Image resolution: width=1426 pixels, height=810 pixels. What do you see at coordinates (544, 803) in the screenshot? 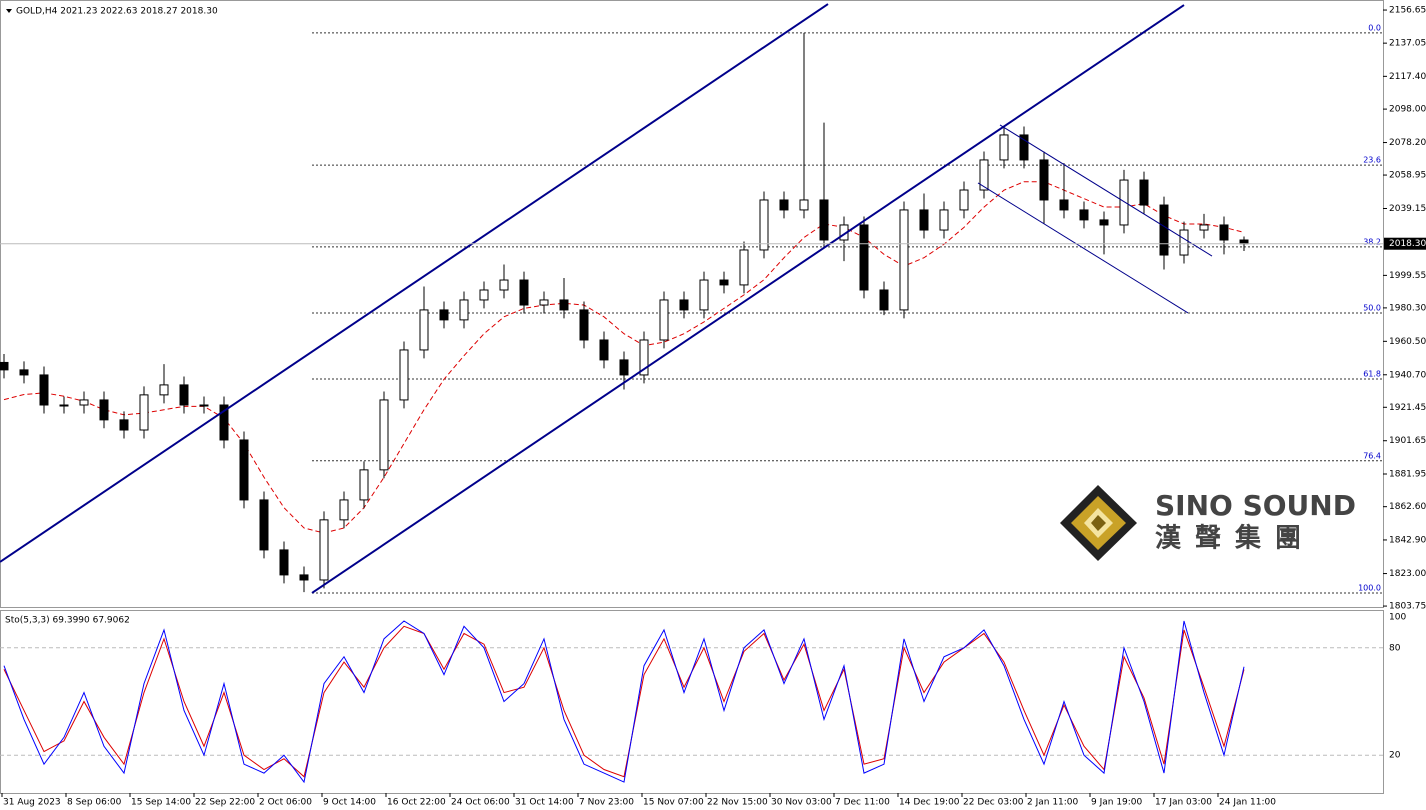
I see `x-tick-label: 31 Oct 14:00` at bounding box center [544, 803].